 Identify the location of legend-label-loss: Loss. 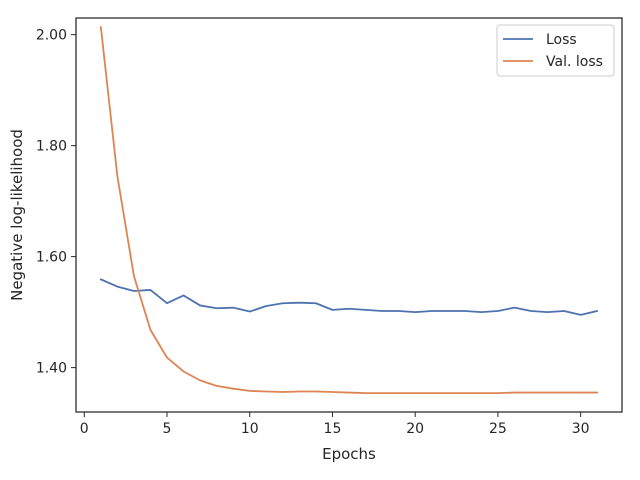
(561, 40).